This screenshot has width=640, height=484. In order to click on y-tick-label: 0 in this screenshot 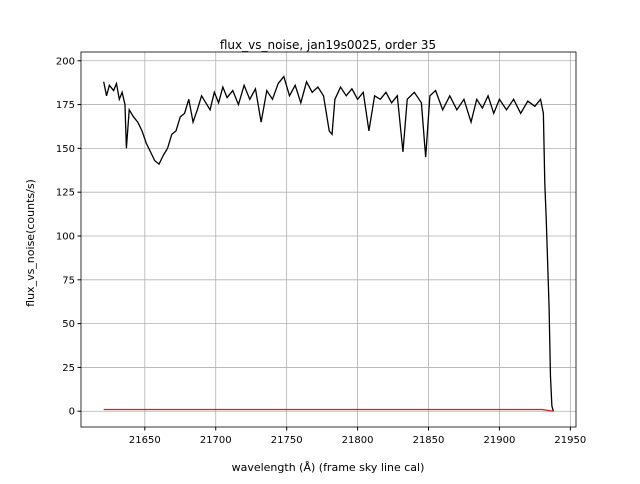, I will do `click(72, 412)`.